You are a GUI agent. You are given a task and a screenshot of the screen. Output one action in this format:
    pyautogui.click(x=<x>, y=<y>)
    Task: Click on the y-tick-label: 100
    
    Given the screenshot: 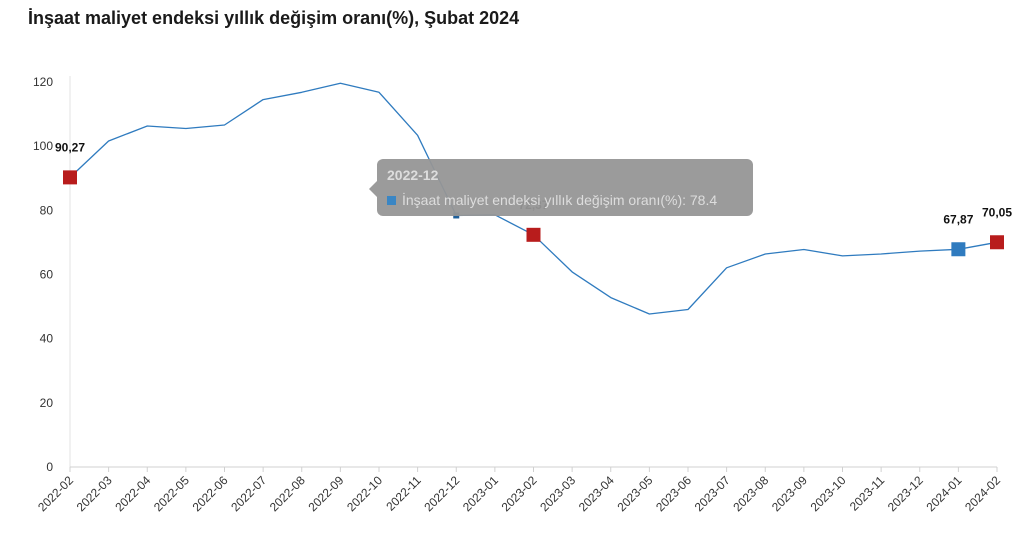 What is the action you would take?
    pyautogui.click(x=43, y=146)
    